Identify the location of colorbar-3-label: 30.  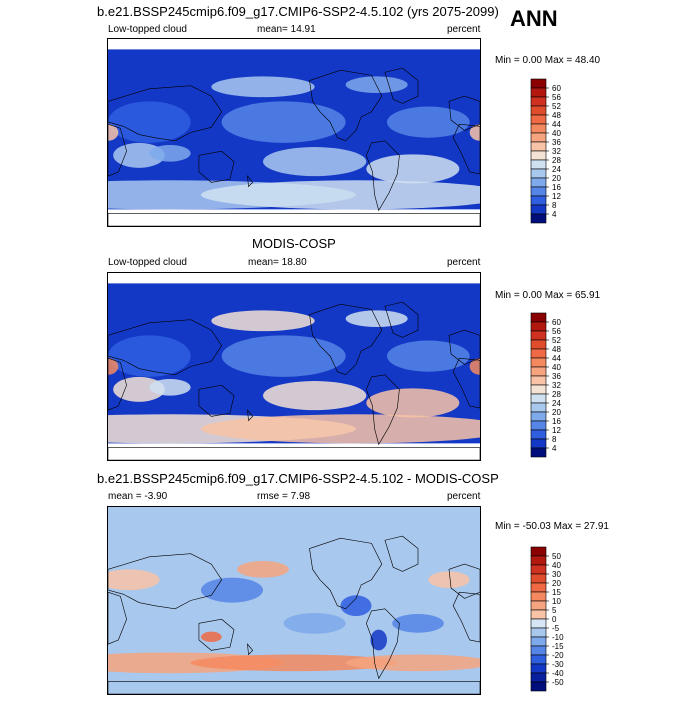
(556, 574).